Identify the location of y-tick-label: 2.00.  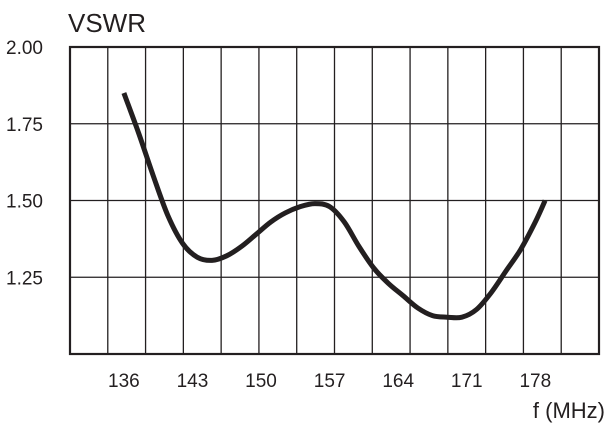
(24, 48).